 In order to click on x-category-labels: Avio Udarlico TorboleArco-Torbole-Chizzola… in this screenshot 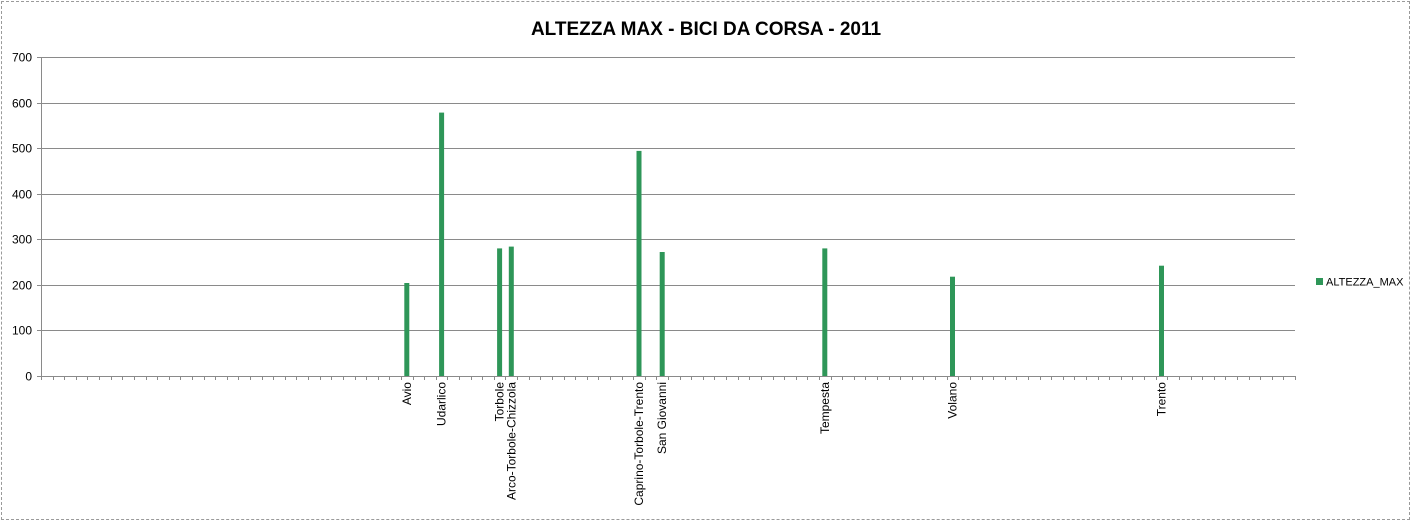, I will do `click(784, 444)`.